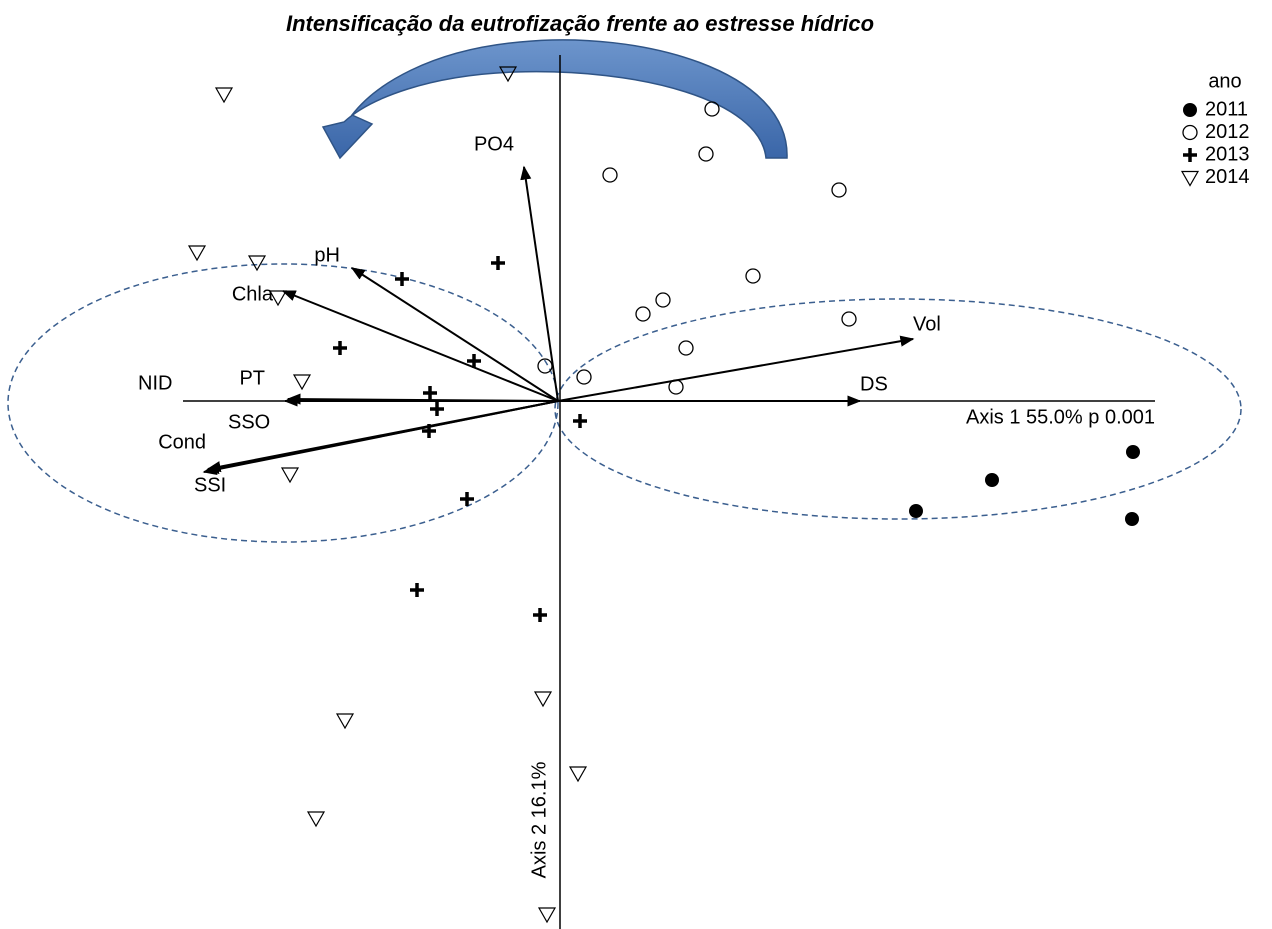 This screenshot has width=1272, height=929. What do you see at coordinates (1226, 109) in the screenshot?
I see `legend-label: 2011` at bounding box center [1226, 109].